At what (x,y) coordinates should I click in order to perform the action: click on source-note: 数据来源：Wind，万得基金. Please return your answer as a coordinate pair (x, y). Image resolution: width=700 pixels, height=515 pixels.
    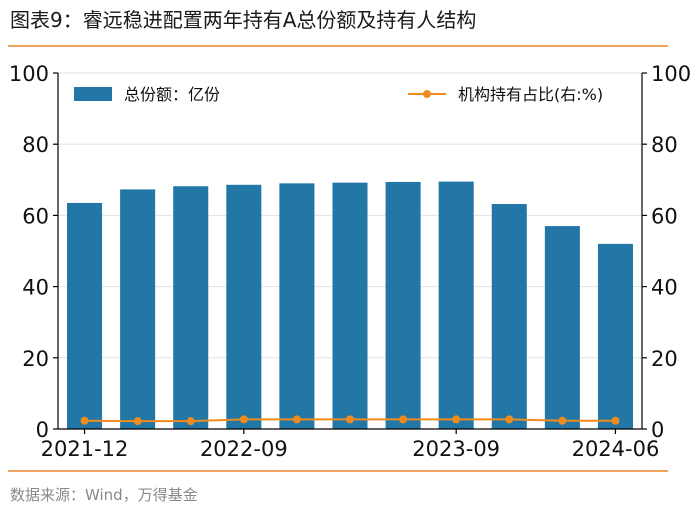
    Looking at the image, I should click on (104, 495).